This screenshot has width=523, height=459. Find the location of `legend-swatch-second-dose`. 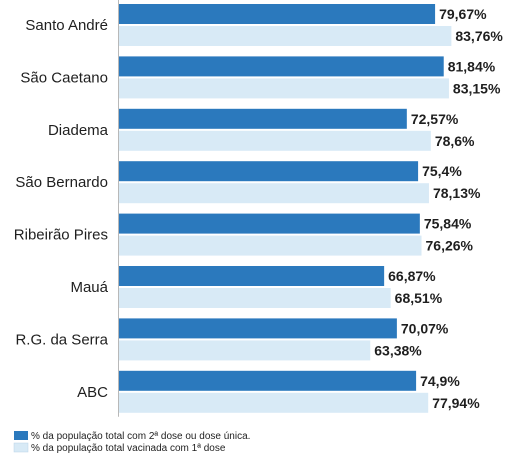

legend-swatch-second-dose is located at coordinates (21, 435).